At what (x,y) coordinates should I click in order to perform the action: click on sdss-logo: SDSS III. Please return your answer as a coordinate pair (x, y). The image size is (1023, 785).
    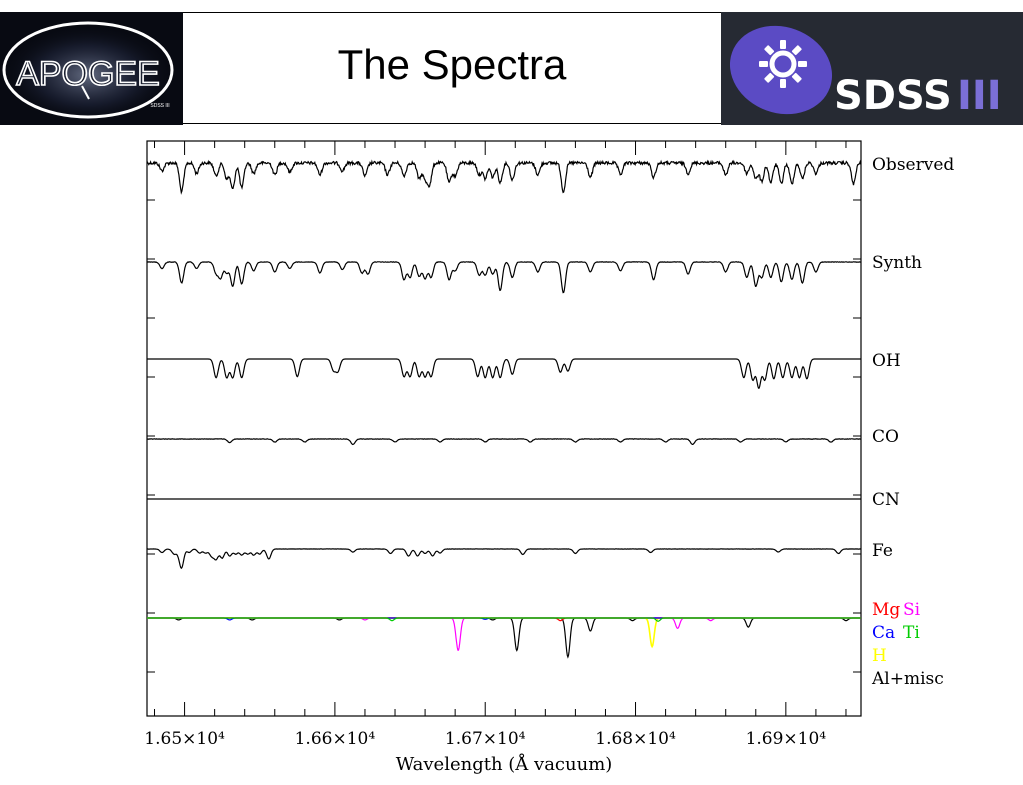
    Looking at the image, I should click on (872, 68).